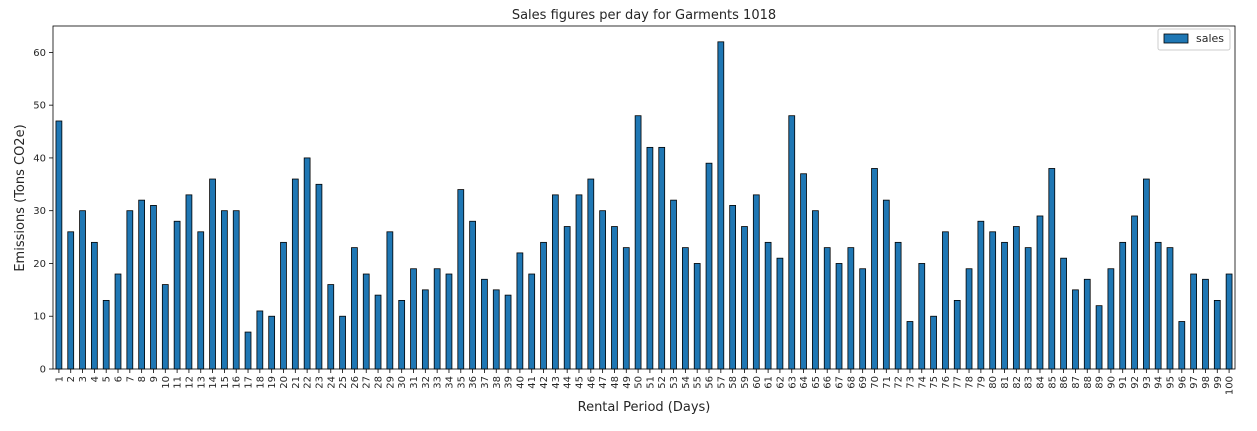 This screenshot has width=1257, height=431. Describe the element at coordinates (449, 382) in the screenshot. I see `x-tick-label: 34` at that location.